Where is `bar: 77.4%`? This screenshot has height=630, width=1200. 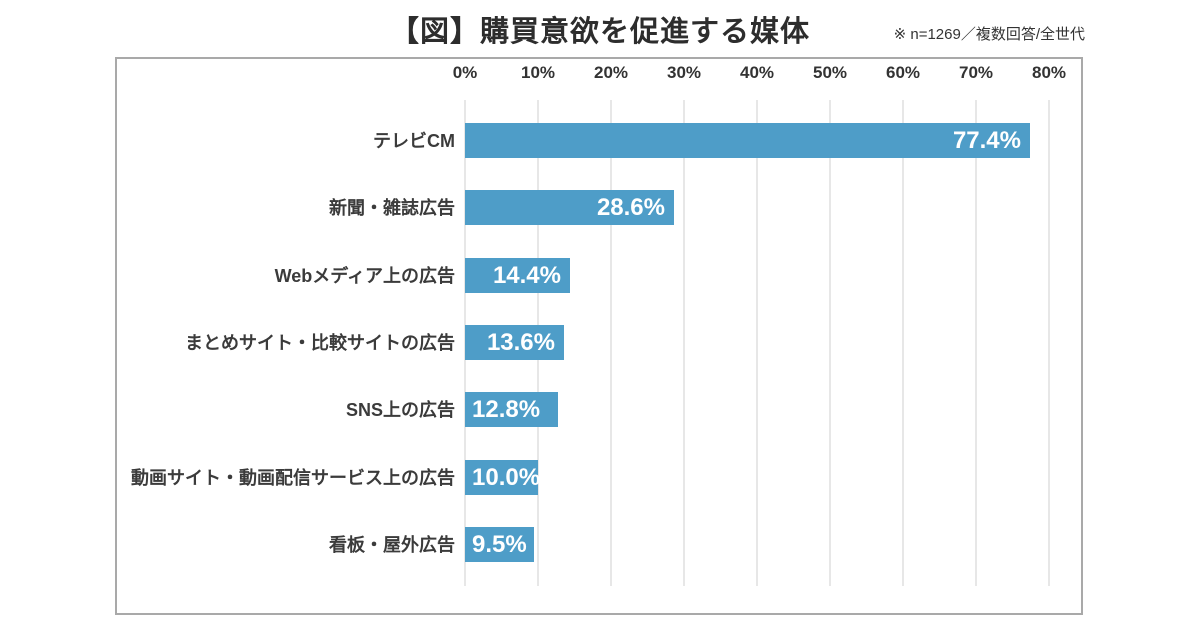 bar: 77.4% is located at coordinates (747, 140).